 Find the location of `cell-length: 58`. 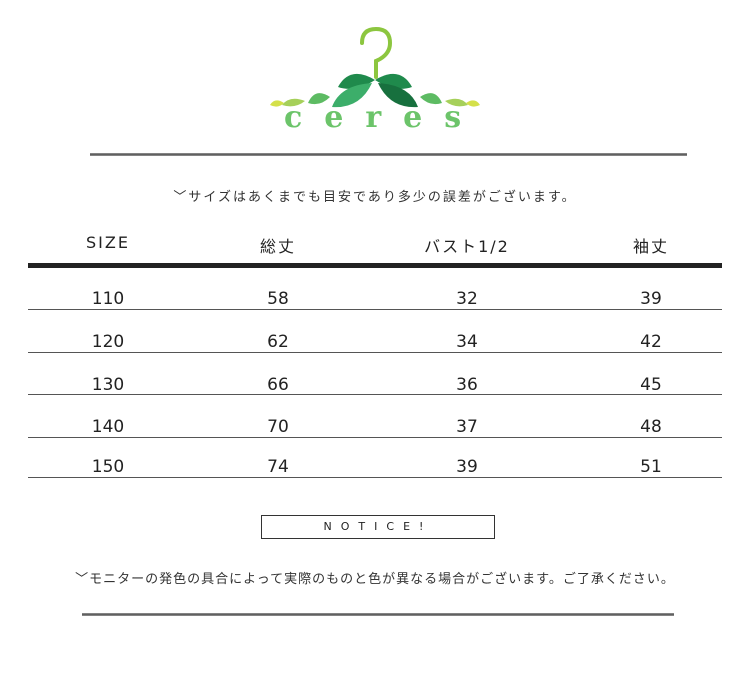

cell-length: 58 is located at coordinates (278, 299).